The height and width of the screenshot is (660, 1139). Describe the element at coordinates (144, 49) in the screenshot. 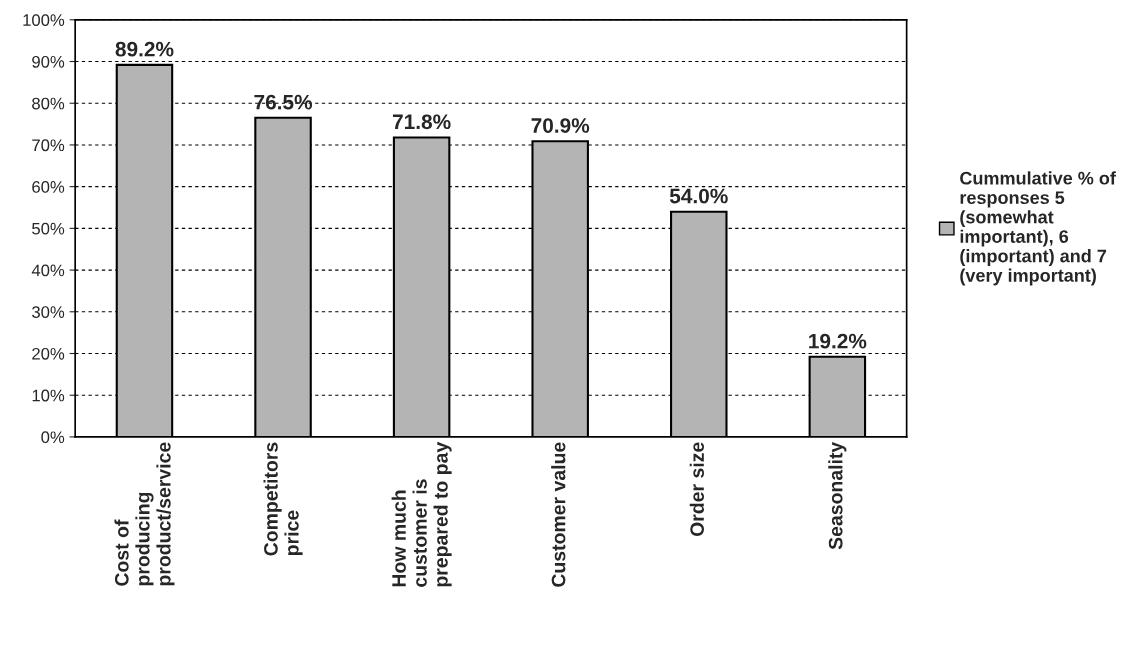

I see `data-label: 89.2%` at that location.